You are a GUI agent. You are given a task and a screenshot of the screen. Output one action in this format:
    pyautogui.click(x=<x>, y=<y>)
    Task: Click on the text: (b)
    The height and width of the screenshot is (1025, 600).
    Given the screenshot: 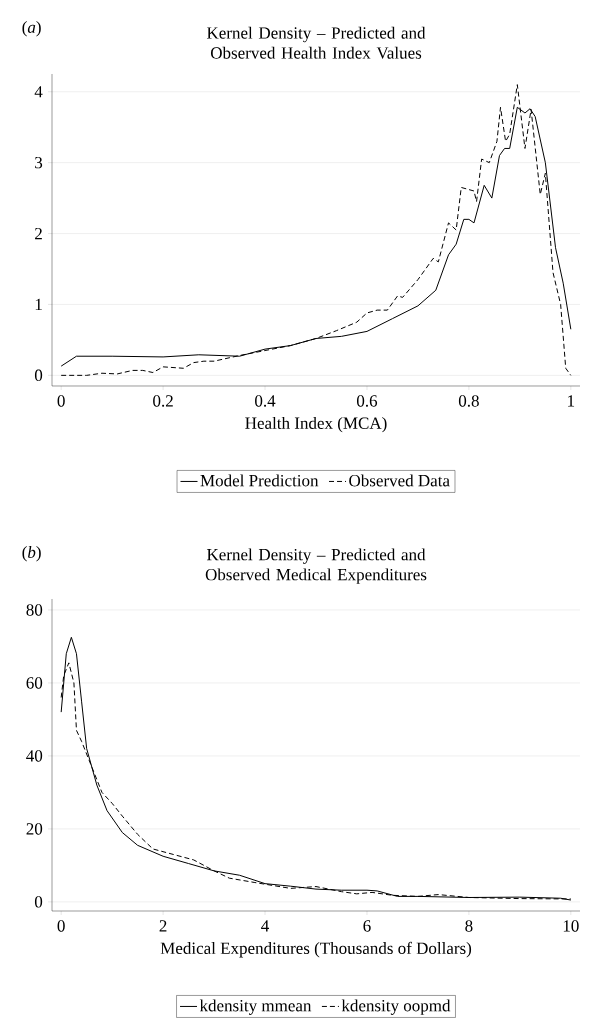 What is the action you would take?
    pyautogui.click(x=31, y=554)
    